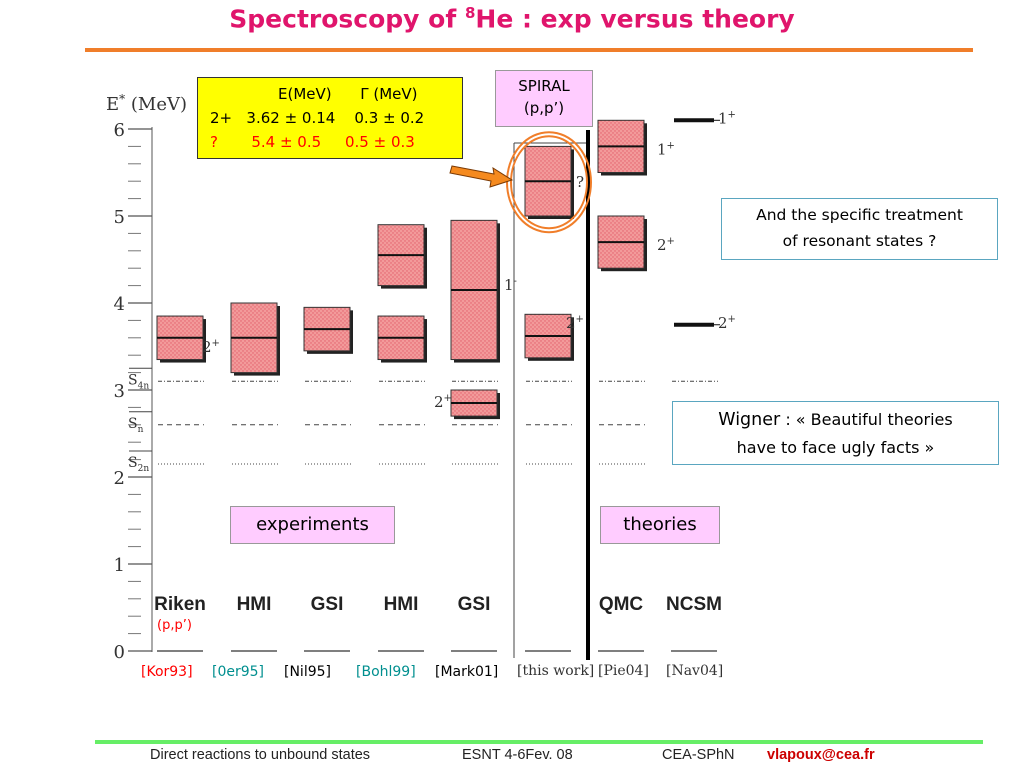 The width and height of the screenshot is (1024, 768). What do you see at coordinates (119, 478) in the screenshot?
I see `y-tick-label: 2` at bounding box center [119, 478].